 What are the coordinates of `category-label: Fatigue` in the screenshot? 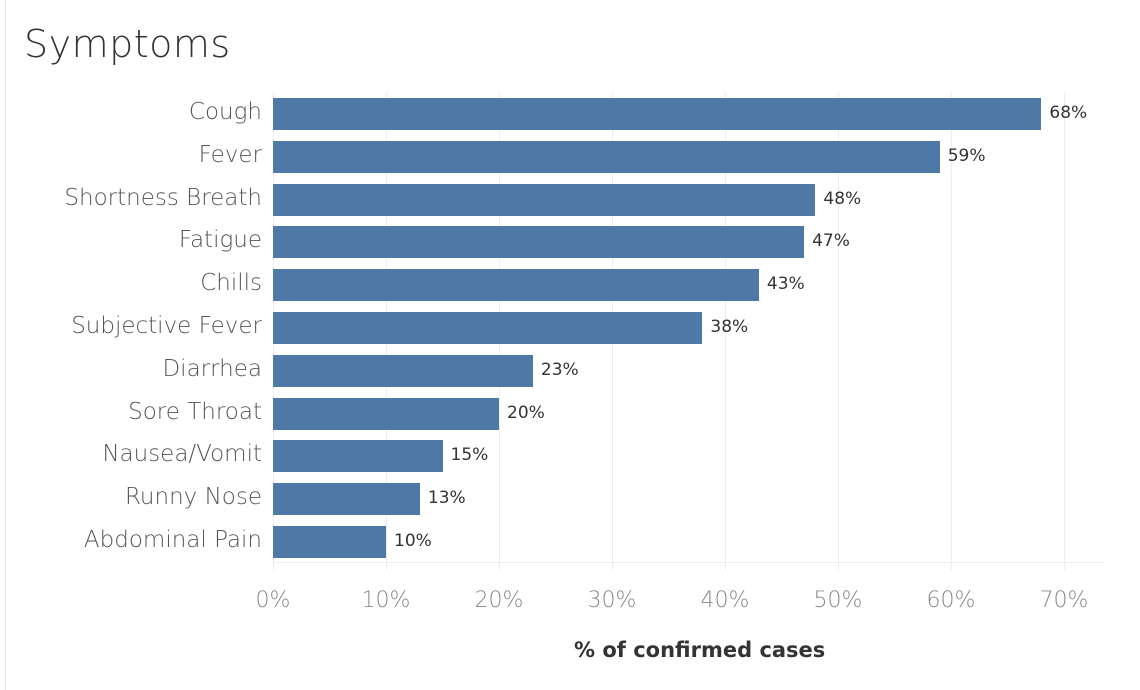 It's located at (220, 240).